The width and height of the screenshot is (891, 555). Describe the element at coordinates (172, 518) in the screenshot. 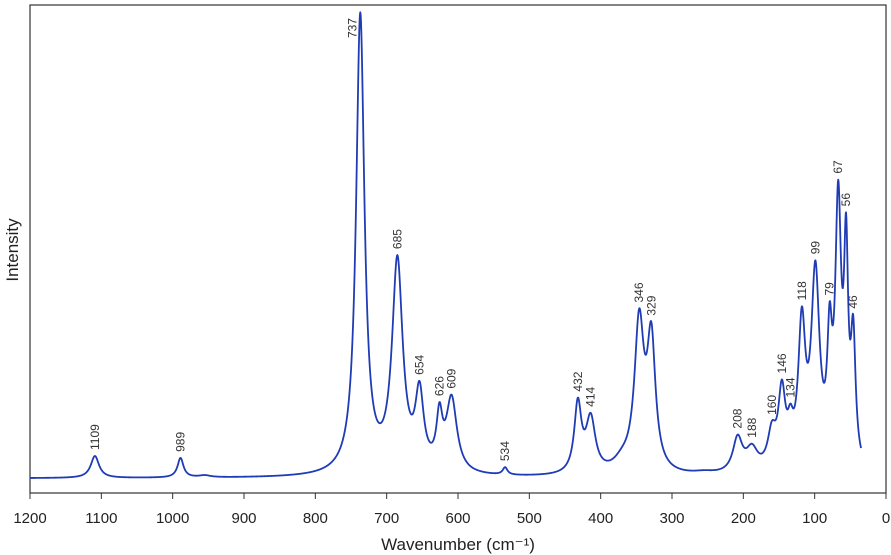

I see `x-tick-label: 1000` at that location.